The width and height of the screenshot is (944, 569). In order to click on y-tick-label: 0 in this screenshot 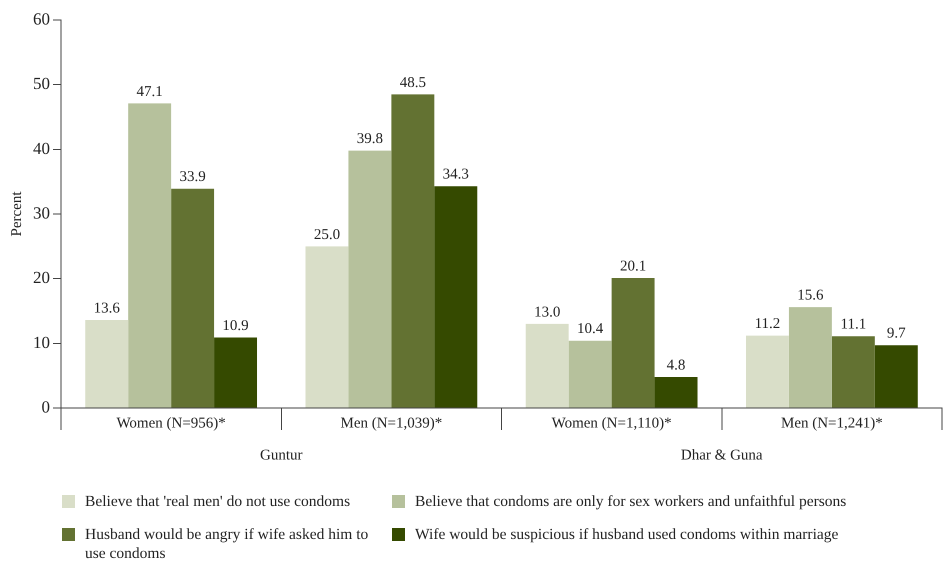, I will do `click(46, 406)`.